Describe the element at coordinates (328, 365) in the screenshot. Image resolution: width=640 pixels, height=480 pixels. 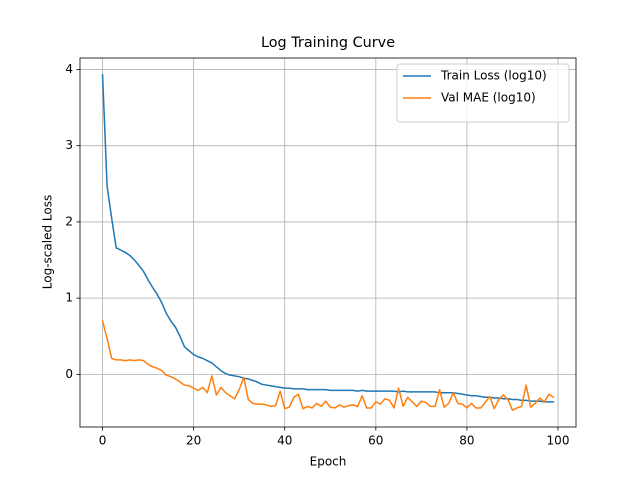
I see `data-line` at that location.